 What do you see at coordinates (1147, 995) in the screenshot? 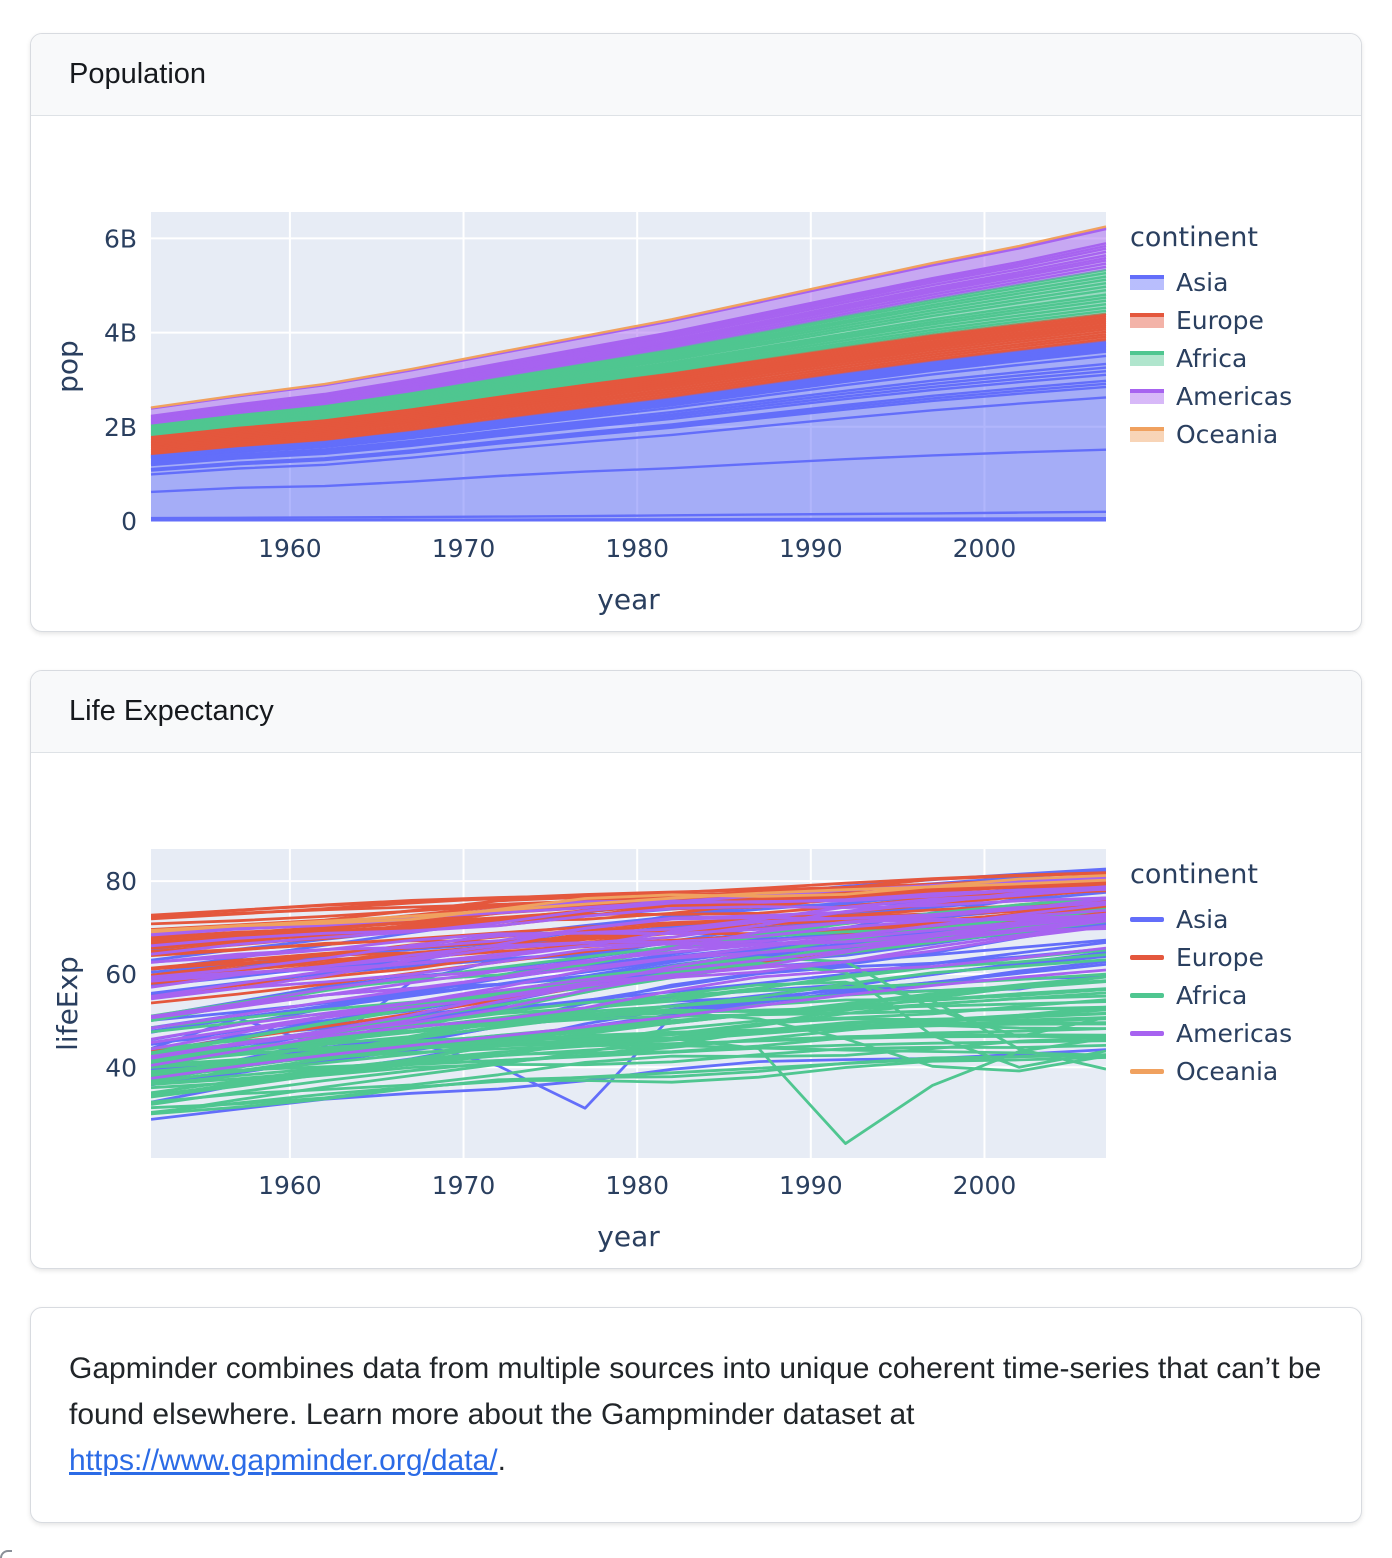
I see `africa-line-swatch` at bounding box center [1147, 995].